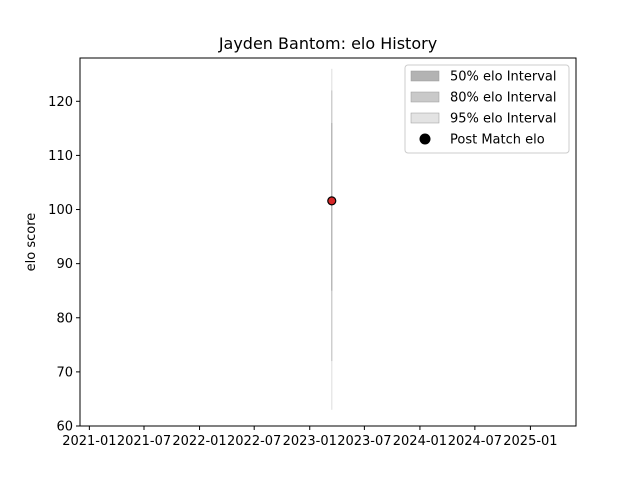  I want to click on y-tick-label: 60, so click(64, 427).